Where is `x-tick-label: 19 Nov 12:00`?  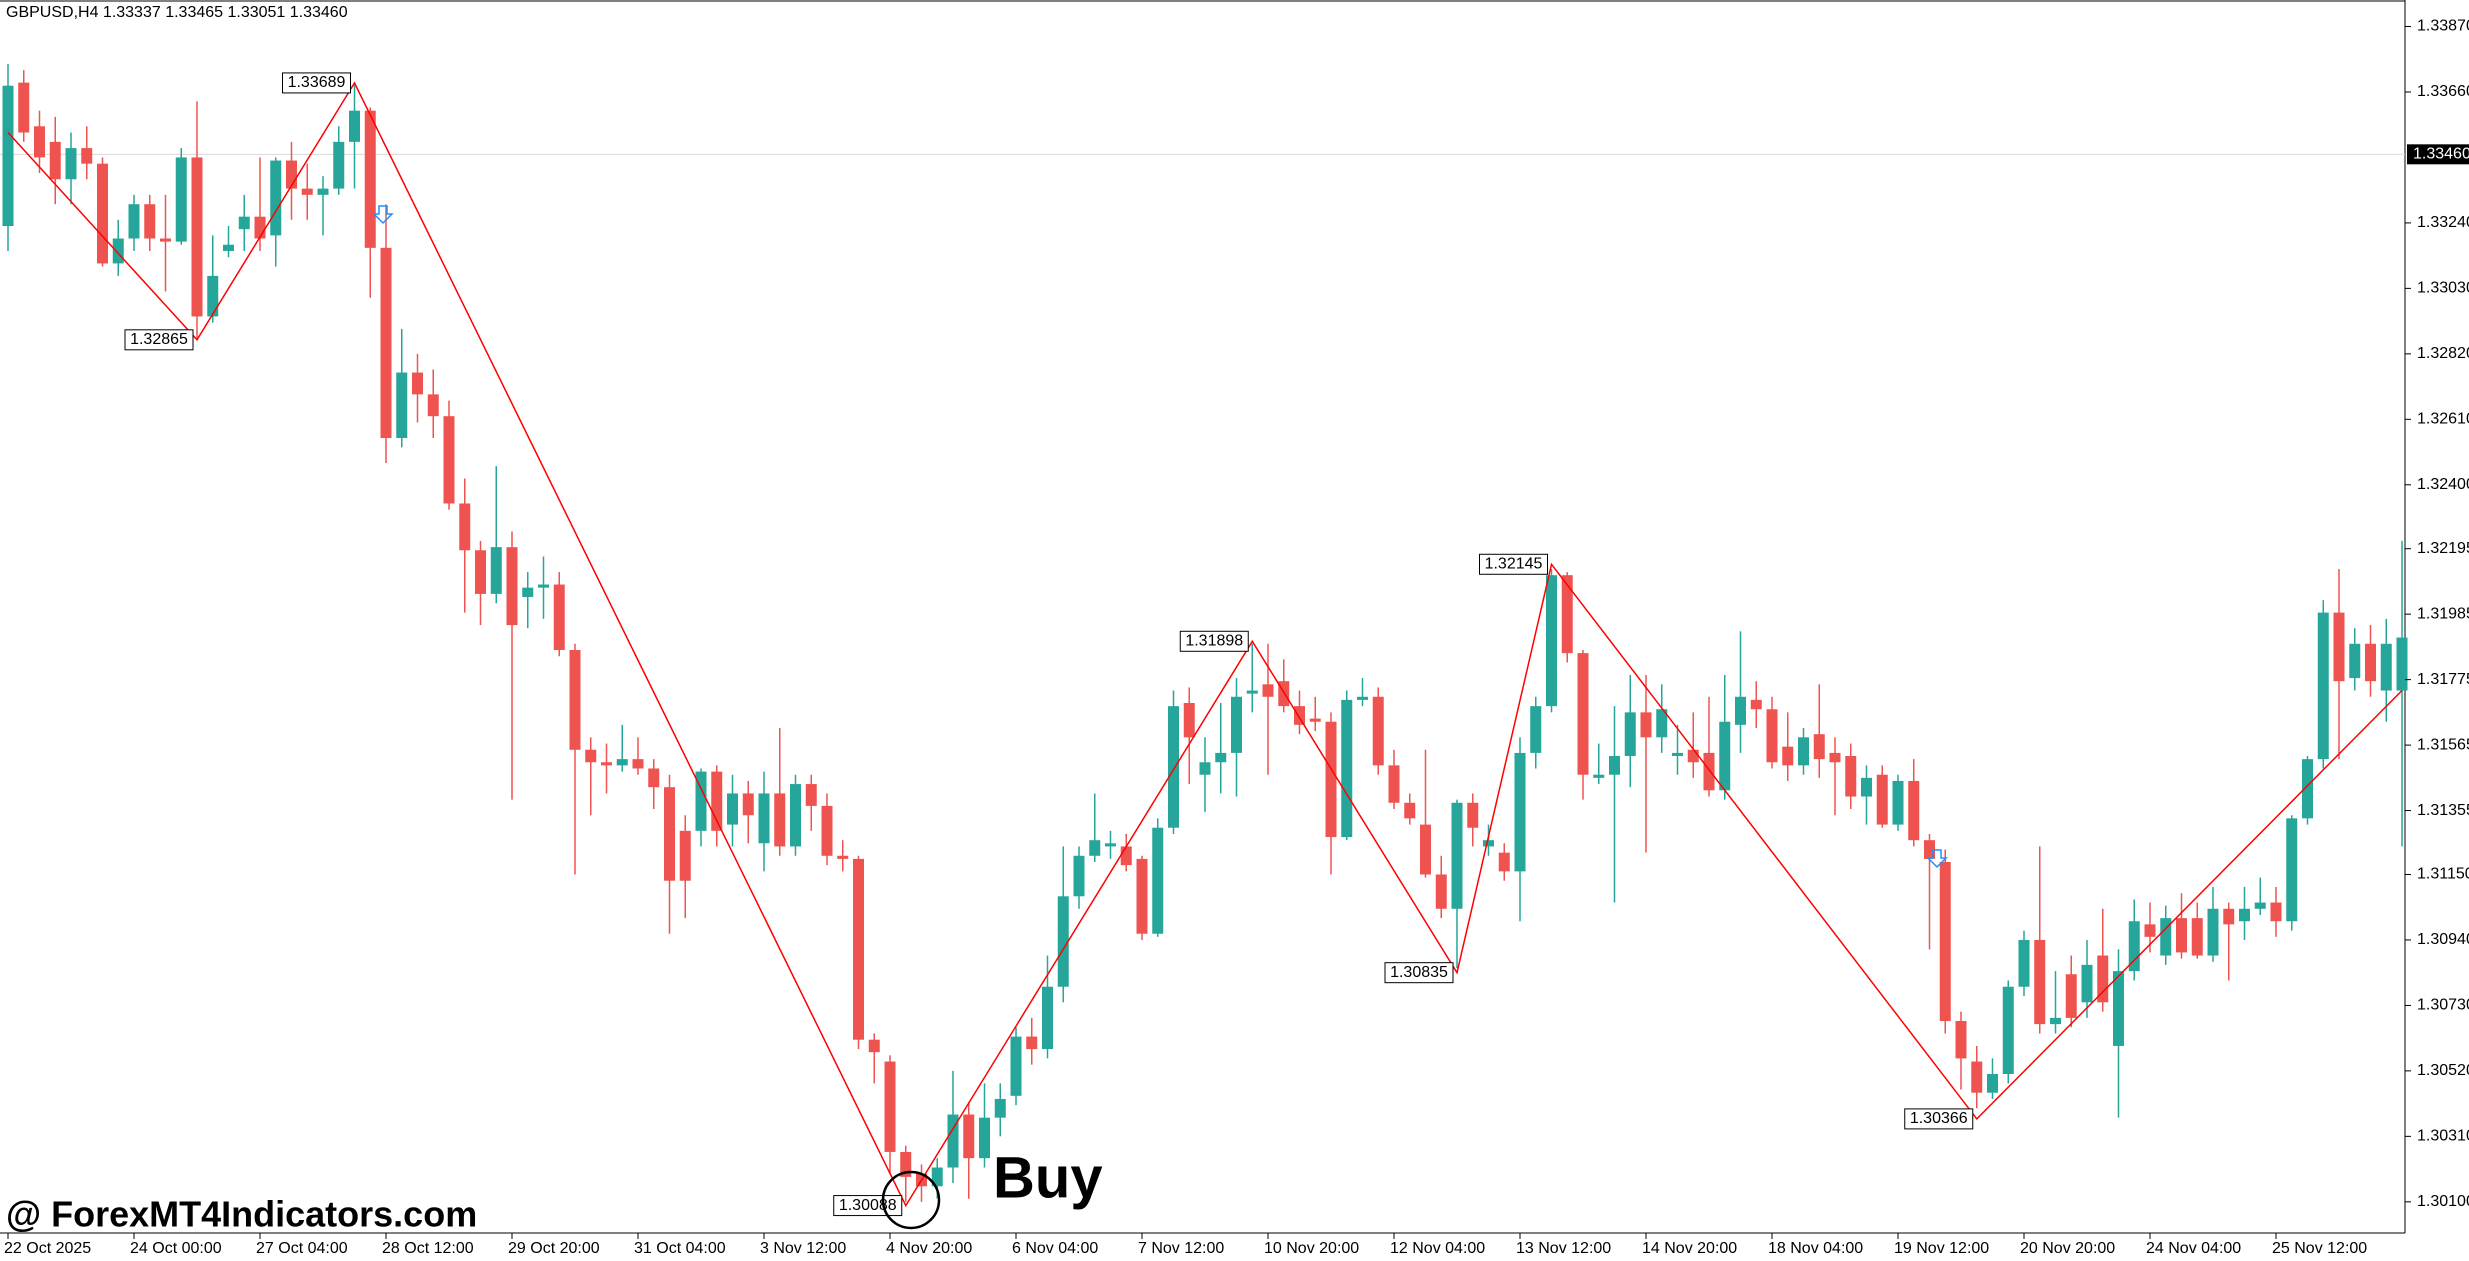 x-tick-label: 19 Nov 12:00 is located at coordinates (1941, 1248).